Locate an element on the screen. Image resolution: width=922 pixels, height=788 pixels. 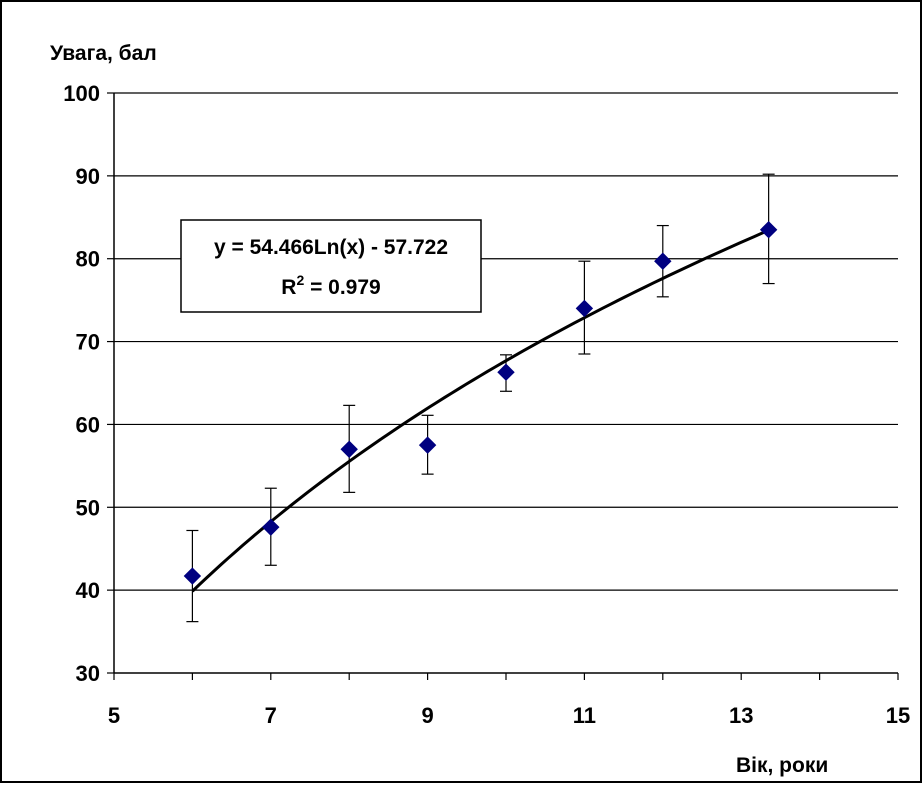
equation-box-frame is located at coordinates (331, 266).